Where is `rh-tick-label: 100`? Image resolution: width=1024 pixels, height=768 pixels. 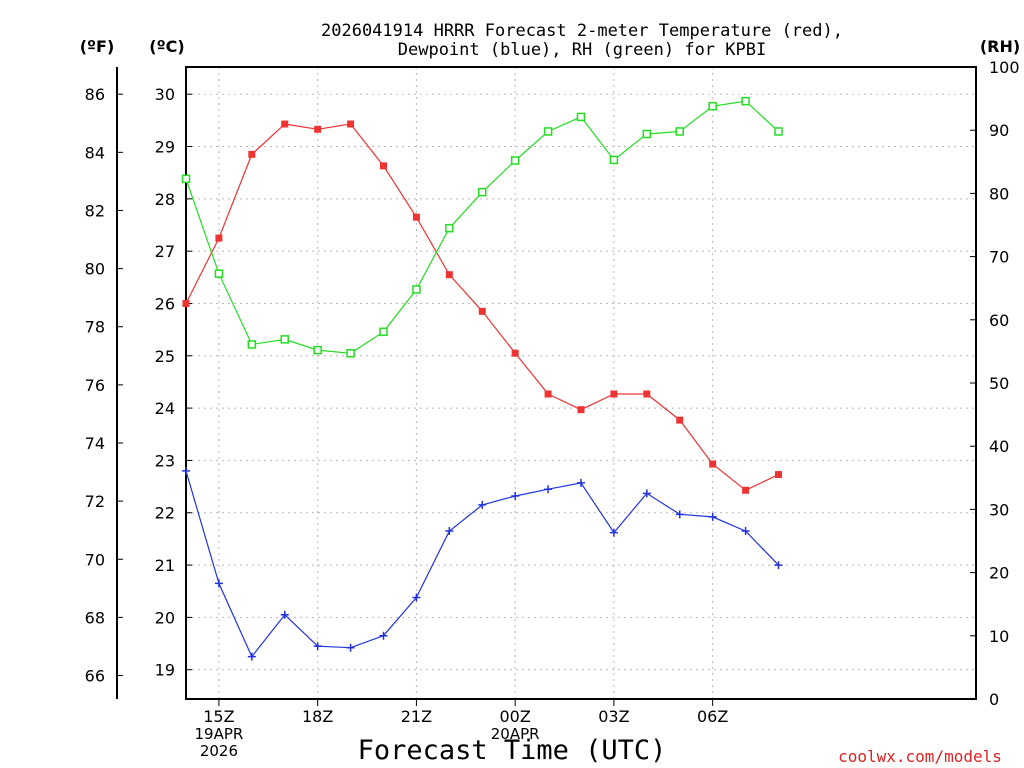
rh-tick-label: 100 is located at coordinates (1004, 67).